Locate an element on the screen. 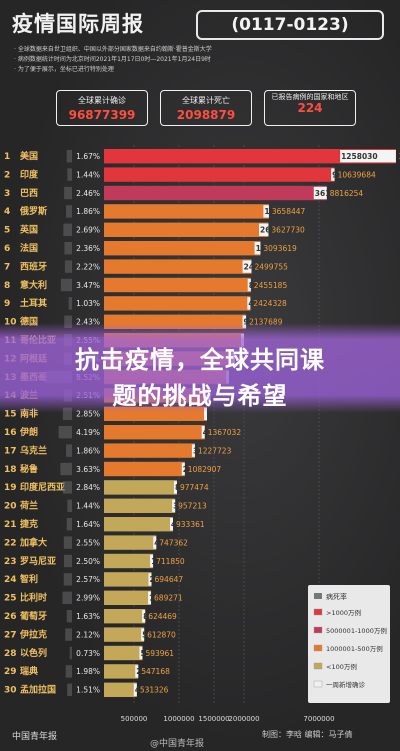 Image resolution: width=400 pixels, height=751 pixels. fatality-rate-label: 1.86% is located at coordinates (88, 211).